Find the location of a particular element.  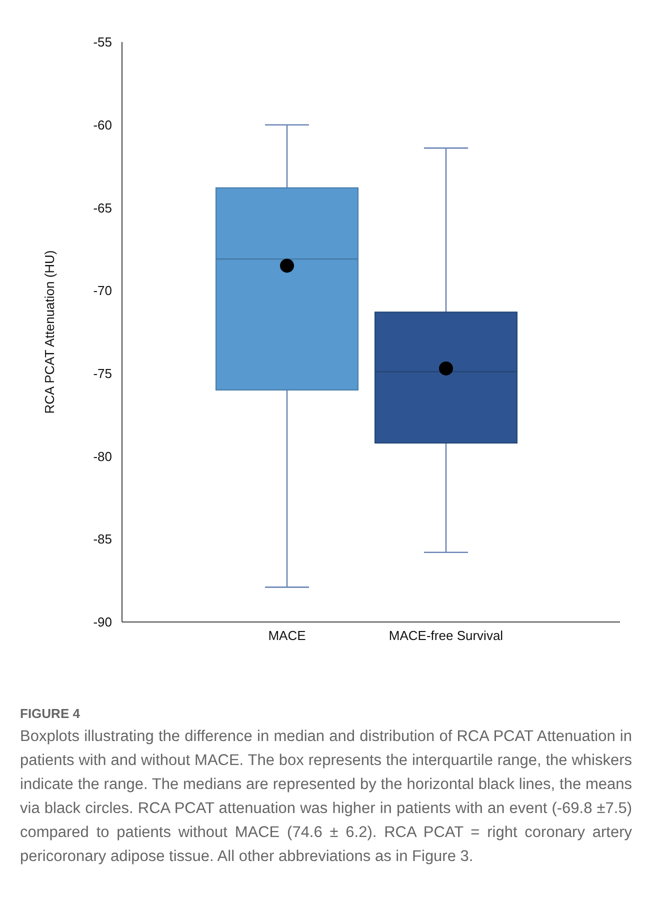

x-tick-label: MACE-free Survival is located at coordinates (446, 635).